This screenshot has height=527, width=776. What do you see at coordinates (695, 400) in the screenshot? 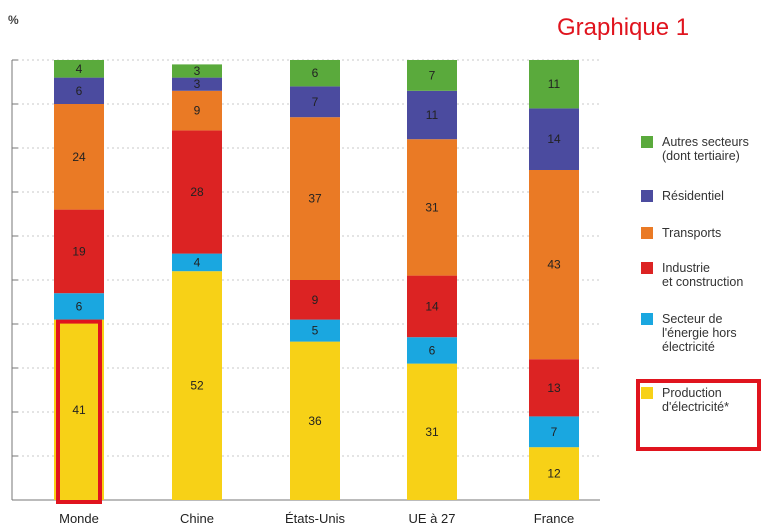
I see `legend-label: Production d'électricité*` at bounding box center [695, 400].